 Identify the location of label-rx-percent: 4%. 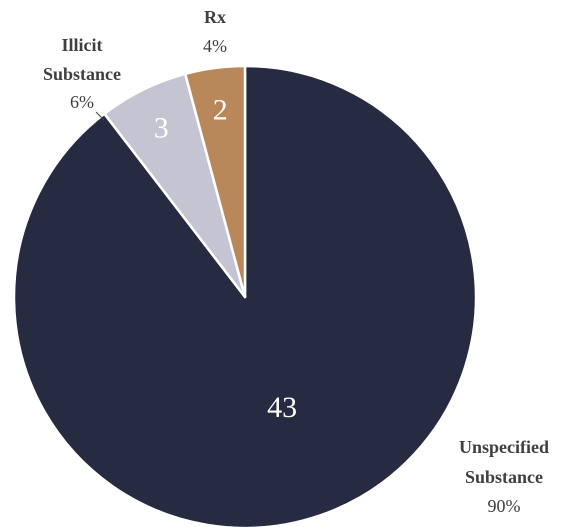
(215, 46).